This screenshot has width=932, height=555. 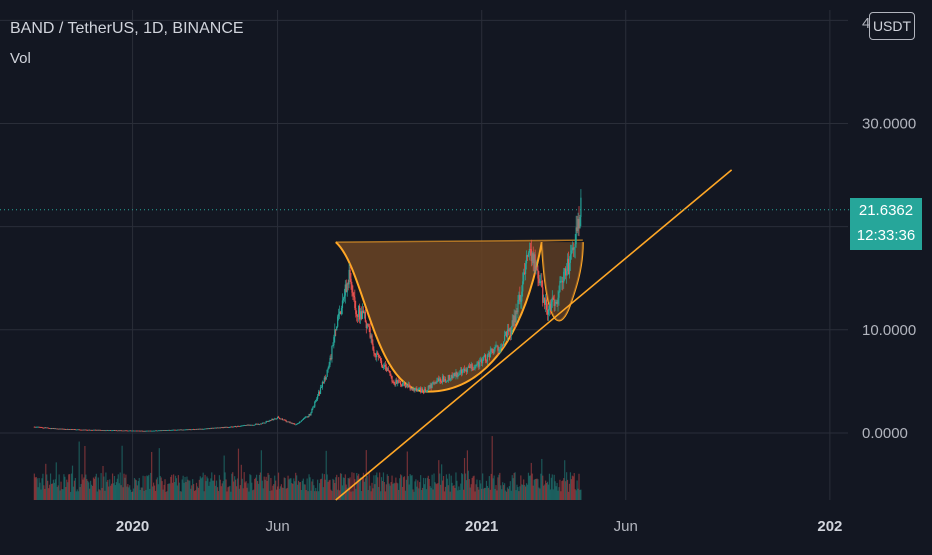 I want to click on currency-button: USDT, so click(x=892, y=26).